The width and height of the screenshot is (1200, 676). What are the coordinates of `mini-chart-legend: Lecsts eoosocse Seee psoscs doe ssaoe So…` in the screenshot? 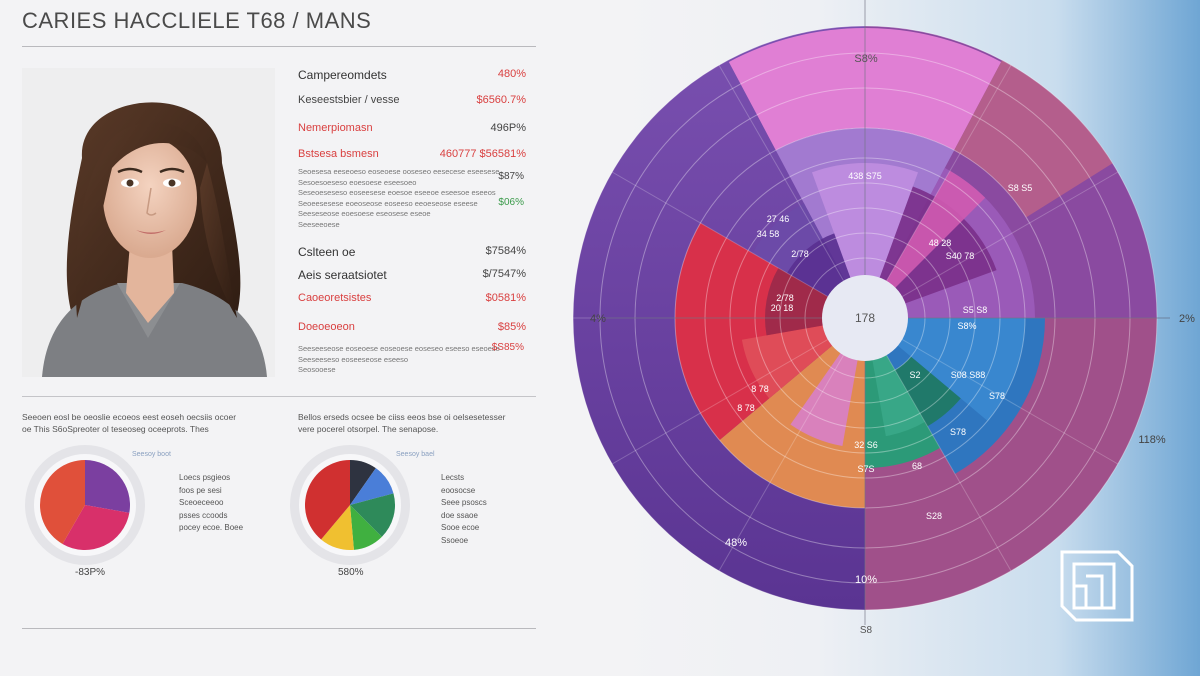 It's located at (464, 509).